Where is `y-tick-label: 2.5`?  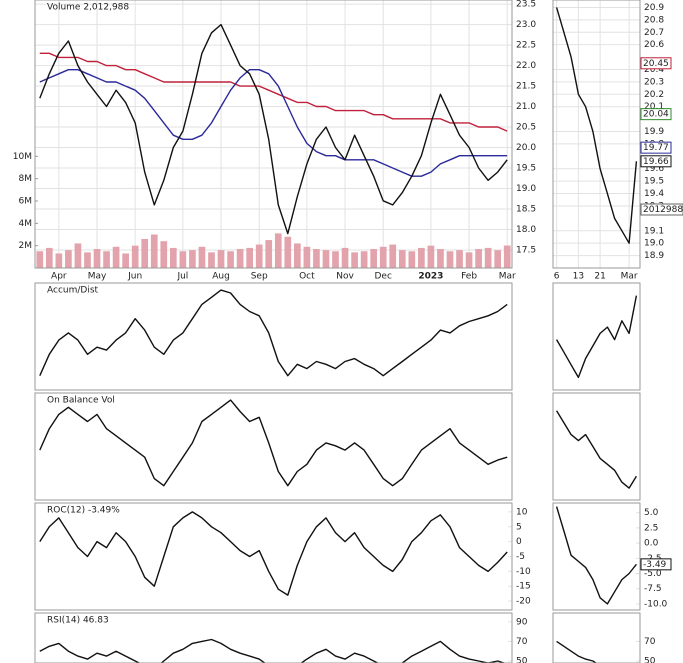
y-tick-label: 2.5 is located at coordinates (651, 528).